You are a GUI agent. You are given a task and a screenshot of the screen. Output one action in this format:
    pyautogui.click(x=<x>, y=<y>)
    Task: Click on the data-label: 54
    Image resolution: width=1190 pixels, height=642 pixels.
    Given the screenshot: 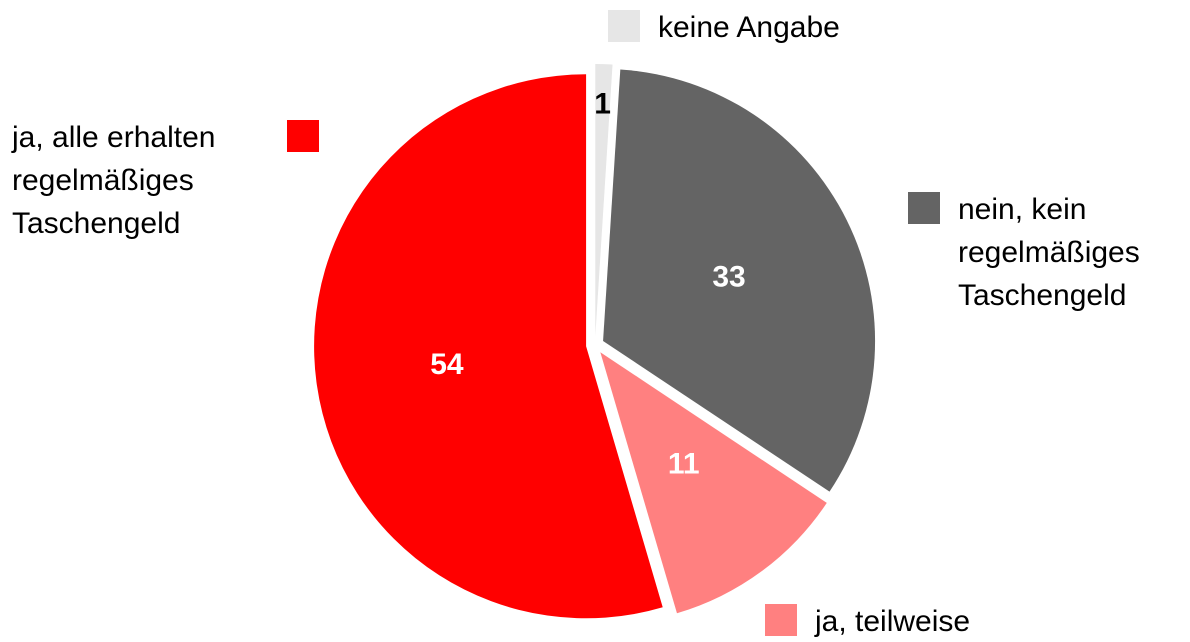 What is the action you would take?
    pyautogui.click(x=447, y=364)
    